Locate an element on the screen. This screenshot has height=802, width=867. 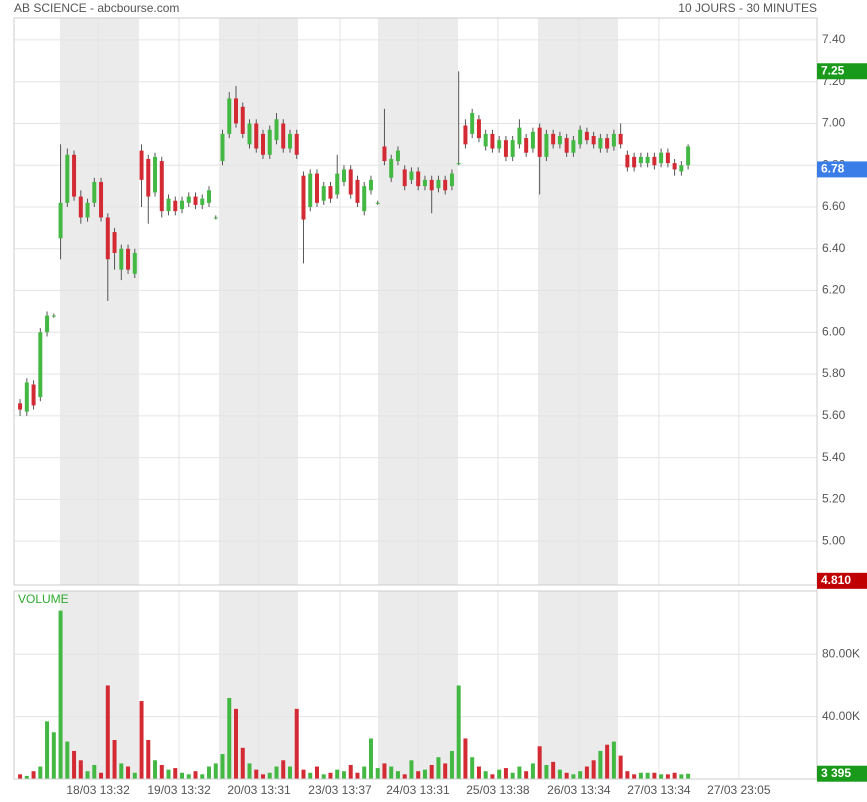
x-tick-label: 18/03 13:32 is located at coordinates (98, 790).